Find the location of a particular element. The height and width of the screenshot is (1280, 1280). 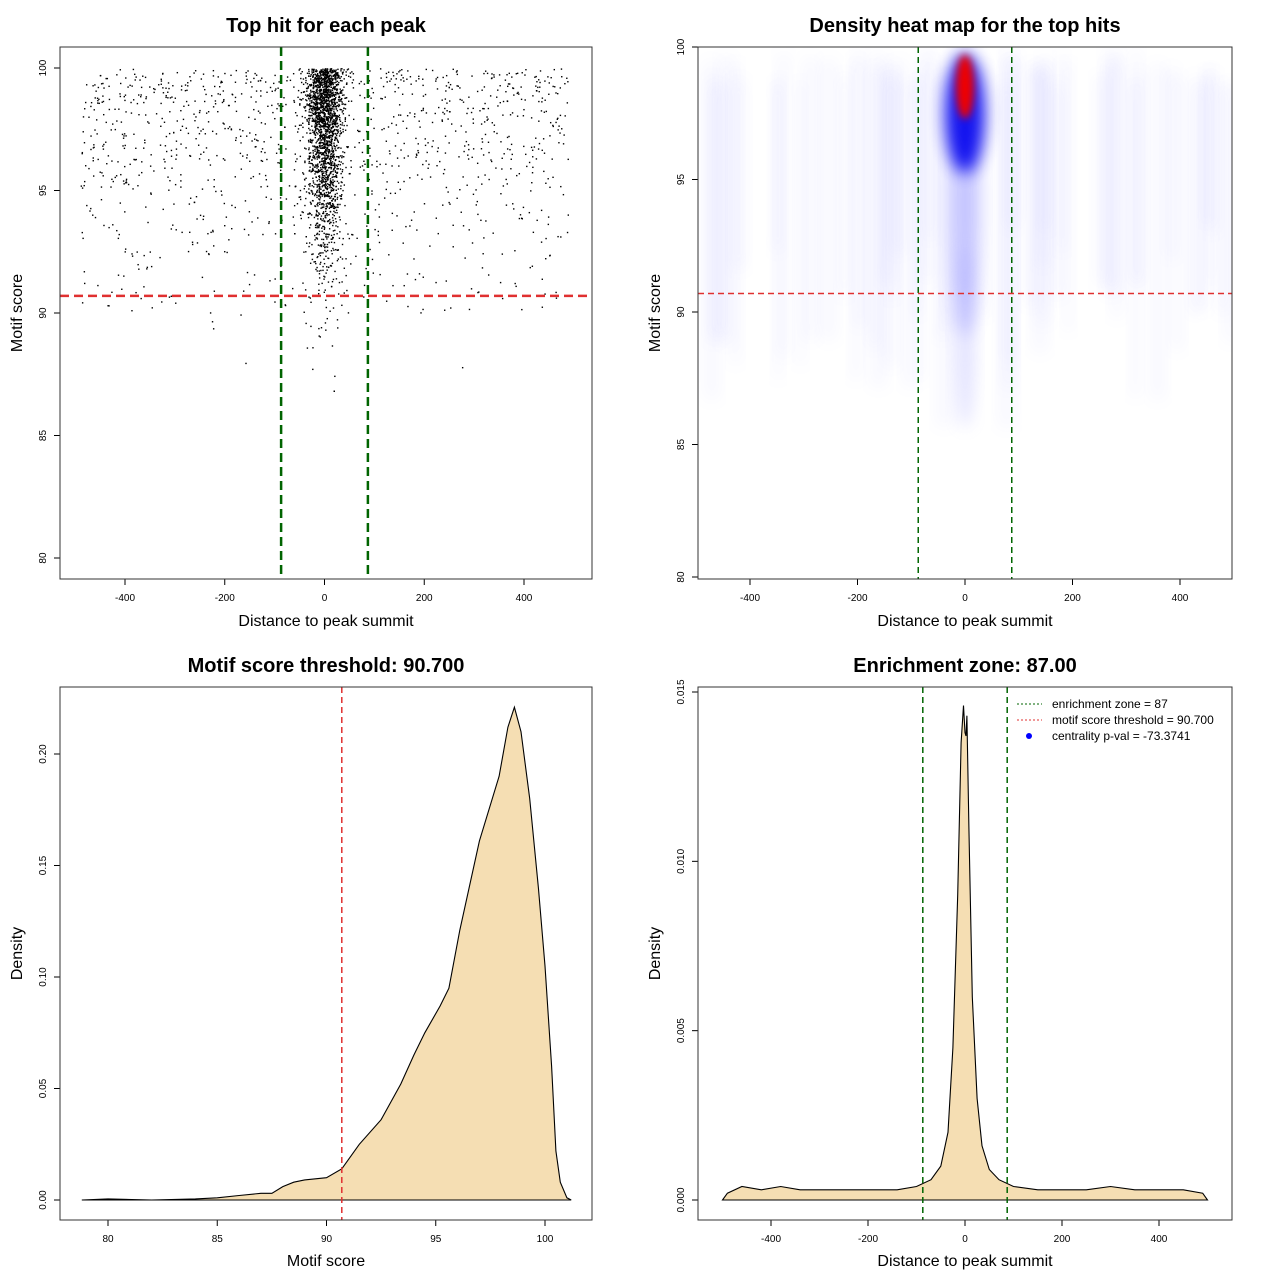

y-tick-label: 90 is located at coordinates (681, 312).